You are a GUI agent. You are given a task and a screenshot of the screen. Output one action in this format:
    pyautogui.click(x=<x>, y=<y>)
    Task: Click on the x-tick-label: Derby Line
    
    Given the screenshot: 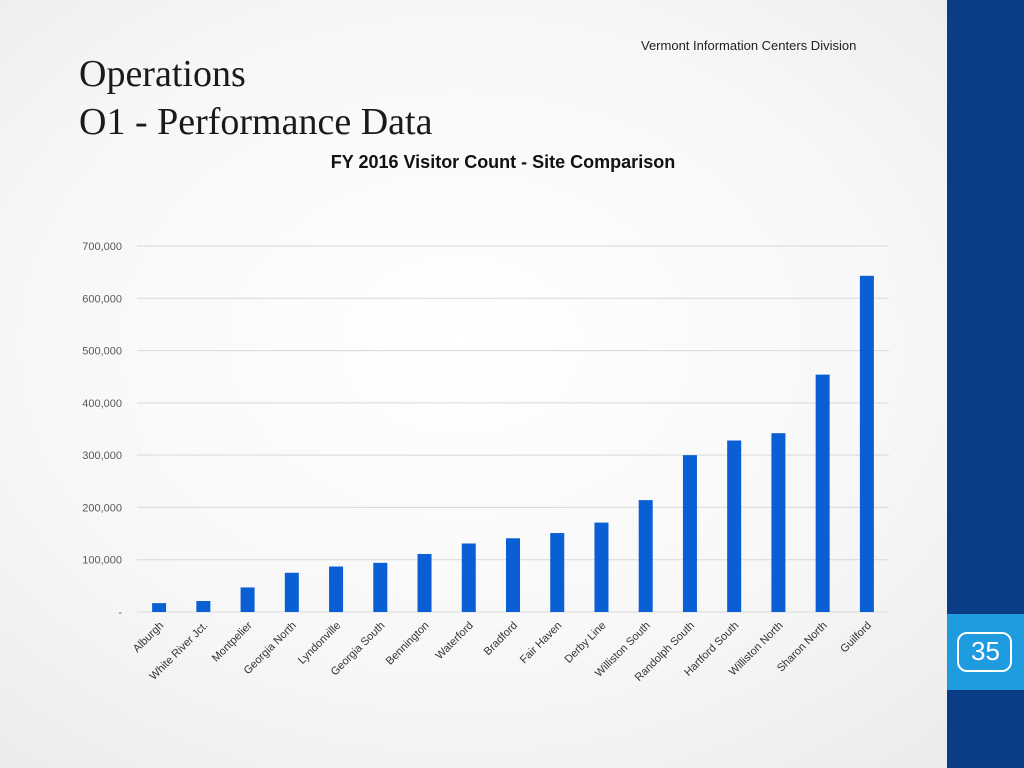 What is the action you would take?
    pyautogui.click(x=585, y=643)
    